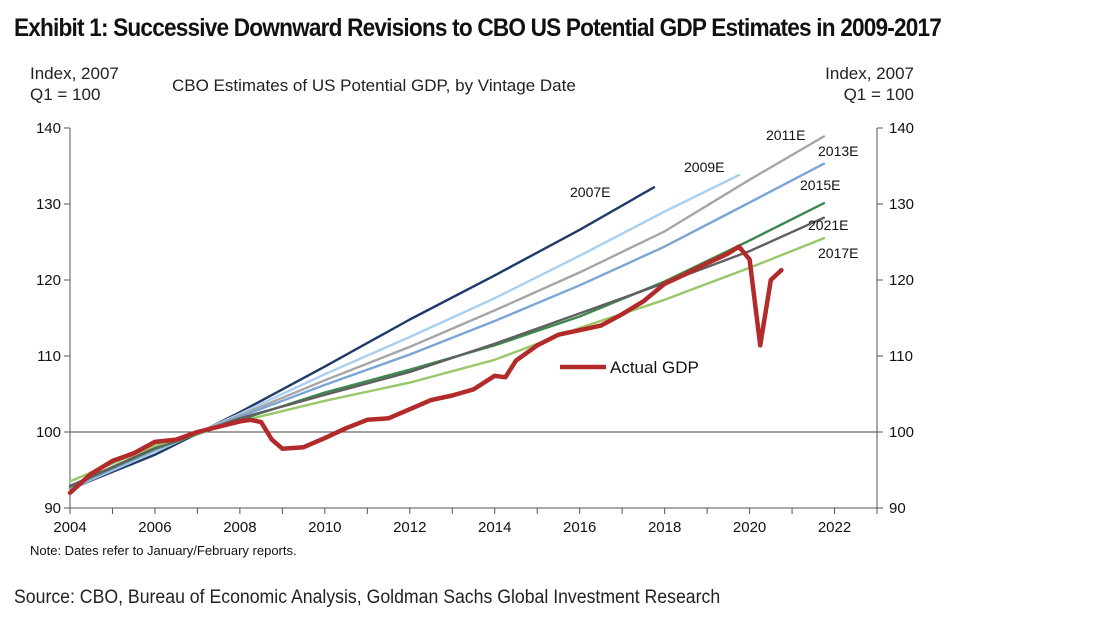  Describe the element at coordinates (409, 527) in the screenshot. I see `x-tick-label: 2012` at that location.